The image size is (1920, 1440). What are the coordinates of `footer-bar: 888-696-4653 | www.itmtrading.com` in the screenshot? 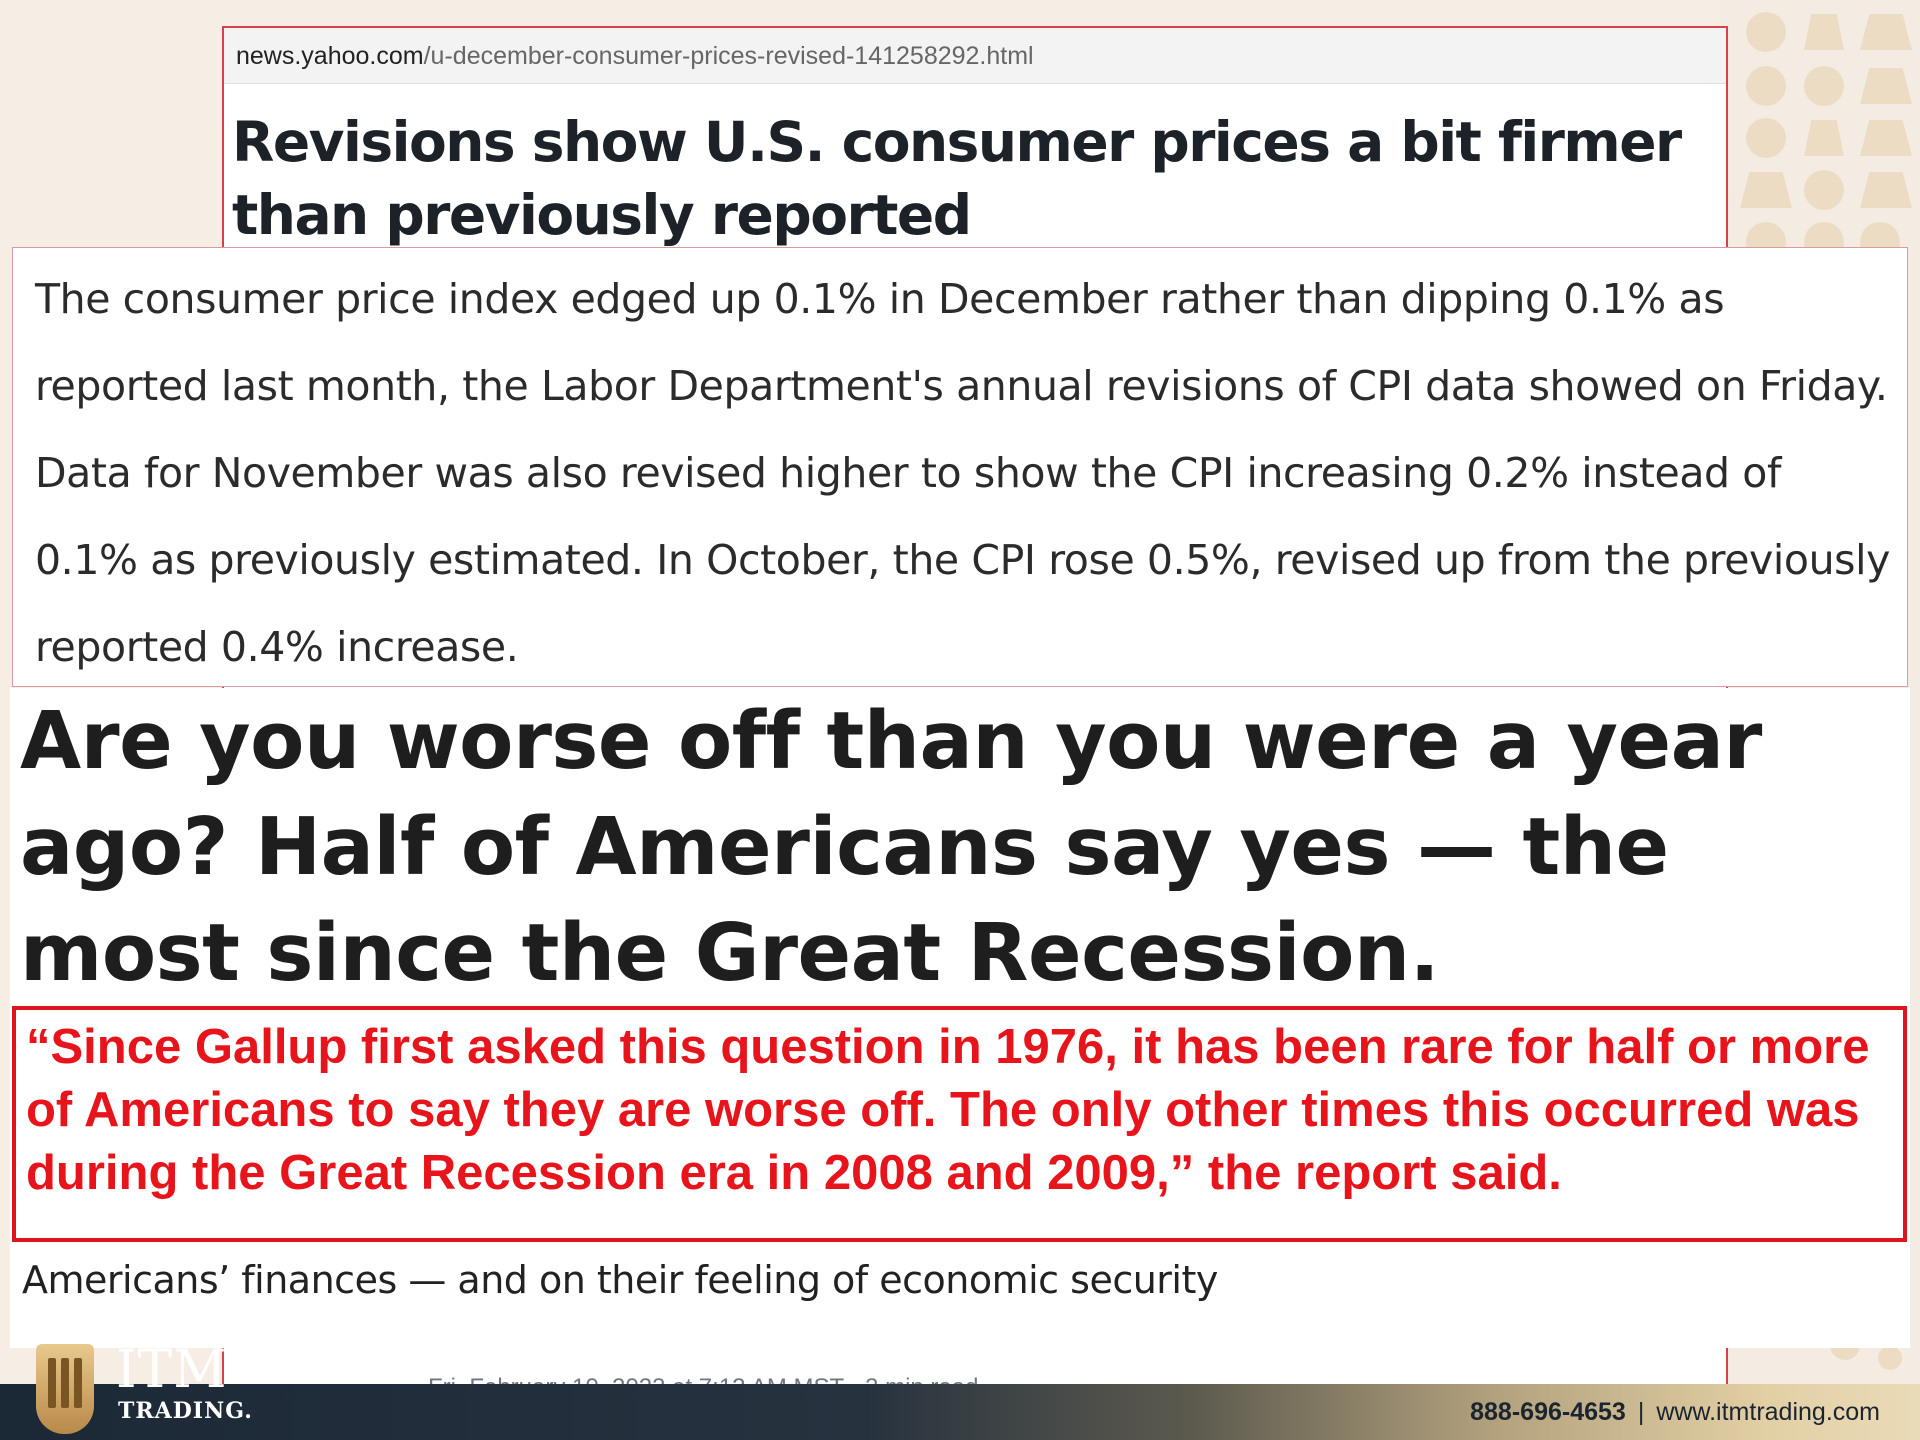 It's located at (960, 1412).